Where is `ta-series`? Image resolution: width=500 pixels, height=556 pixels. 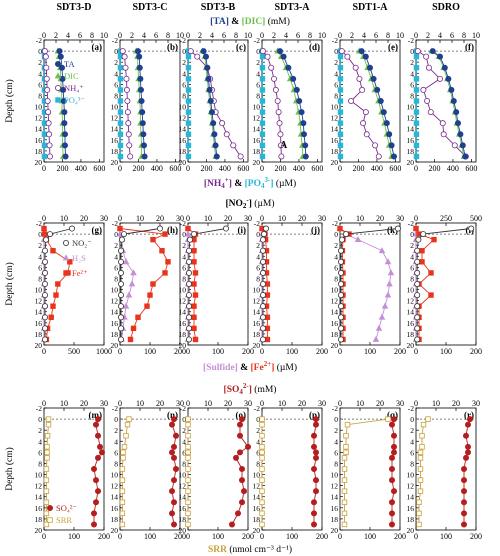
ta-series is located at coordinates (377, 104).